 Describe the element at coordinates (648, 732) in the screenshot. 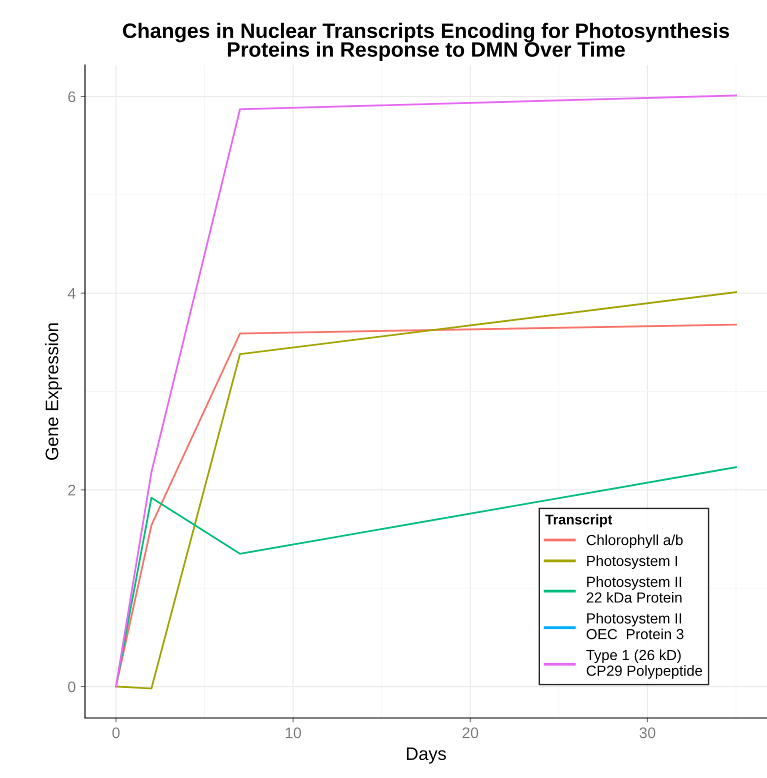

I see `x-tick-label: 30` at that location.